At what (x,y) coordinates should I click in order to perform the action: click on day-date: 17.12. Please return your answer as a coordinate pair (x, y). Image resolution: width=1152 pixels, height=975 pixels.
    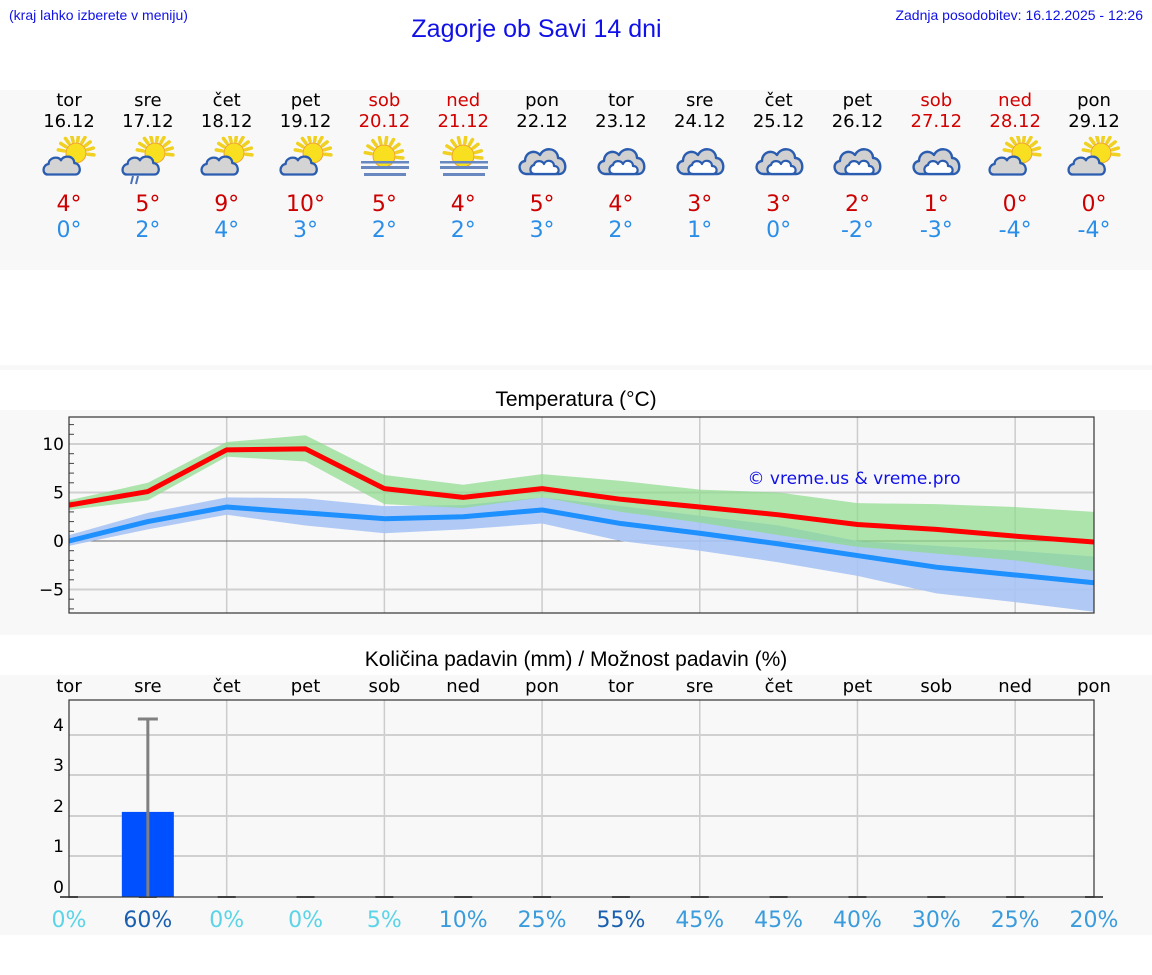
    Looking at the image, I should click on (148, 121).